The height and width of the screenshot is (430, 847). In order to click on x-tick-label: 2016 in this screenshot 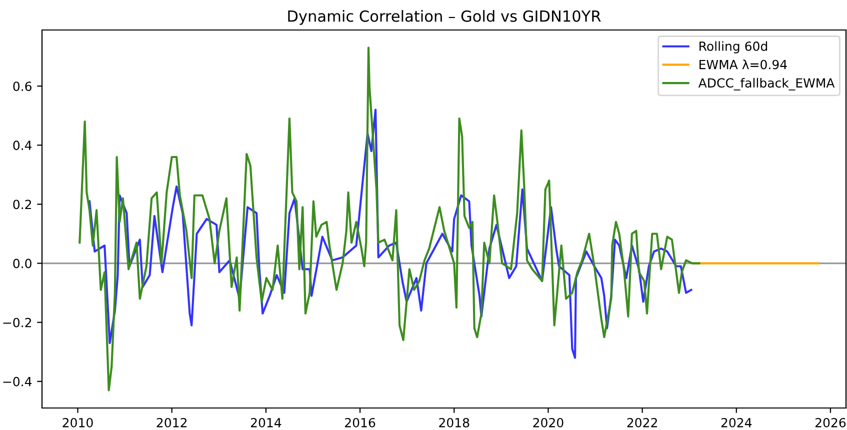, I will do `click(360, 423)`.